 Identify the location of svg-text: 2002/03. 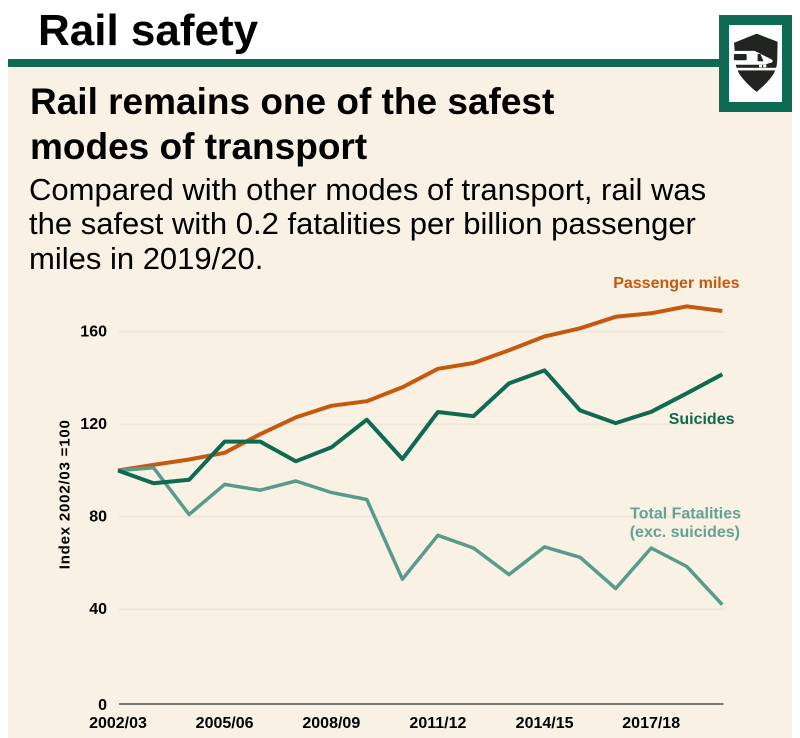
(118, 723).